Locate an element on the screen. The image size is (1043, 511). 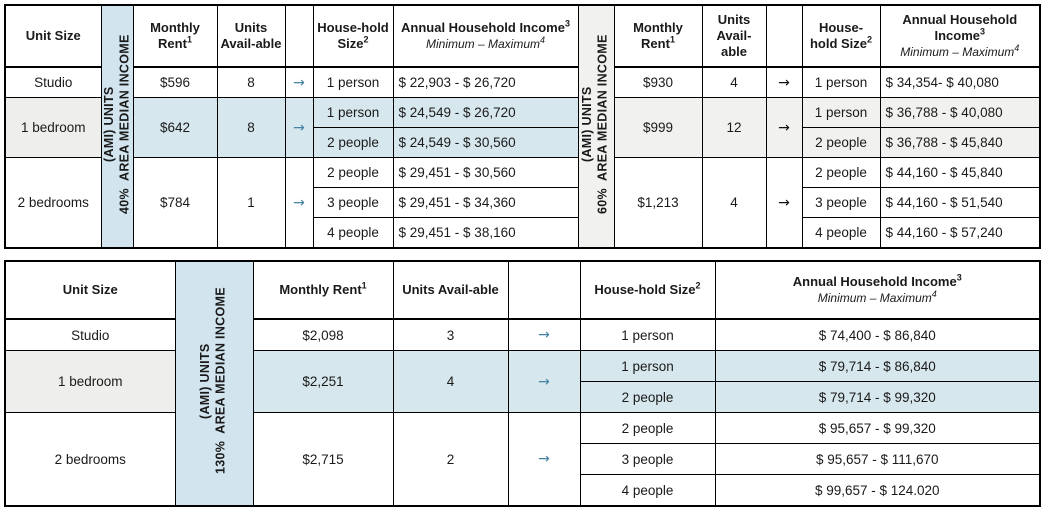
income-cell: $ 99,657 - $ 124.020 is located at coordinates (877, 490).